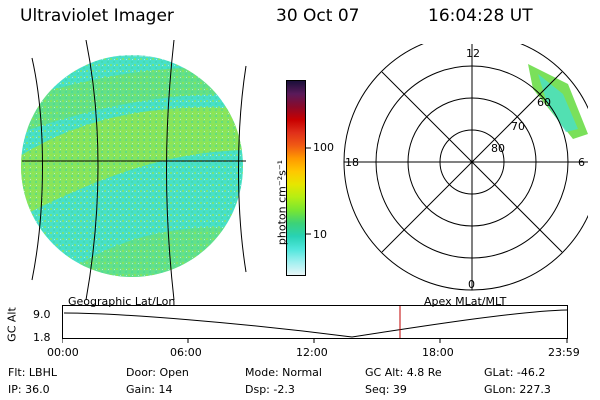 This screenshot has height=400, width=600. Describe the element at coordinates (564, 352) in the screenshot. I see `time-tick-2359: 23:59` at that location.